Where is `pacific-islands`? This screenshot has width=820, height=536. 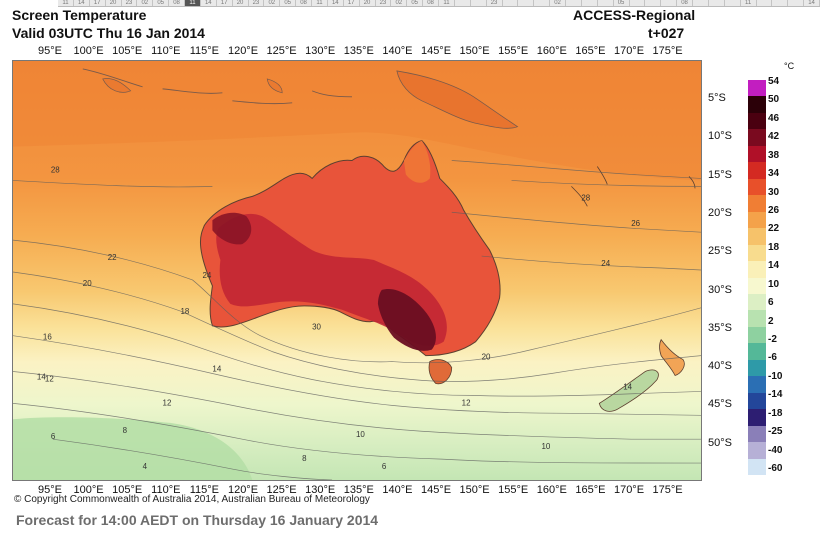 pacific-islands is located at coordinates (633, 186).